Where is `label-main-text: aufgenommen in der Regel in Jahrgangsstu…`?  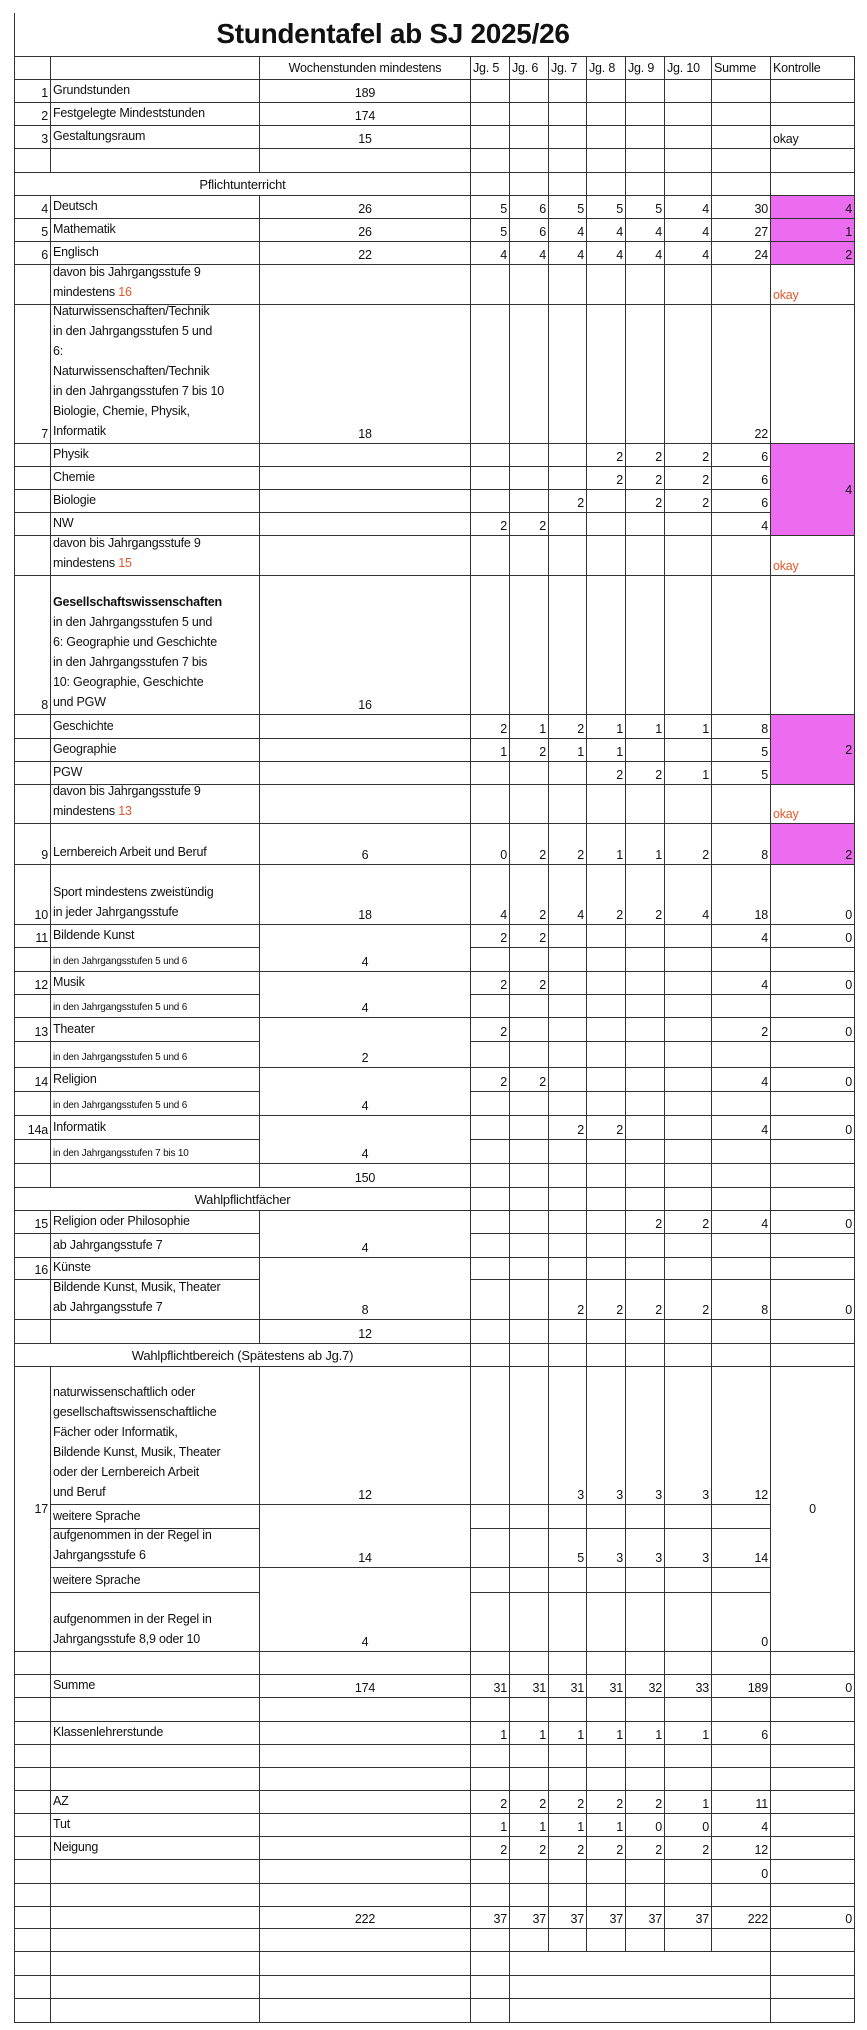 label-main-text: aufgenommen in der Regel in Jahrgangsstu… is located at coordinates (132, 1629).